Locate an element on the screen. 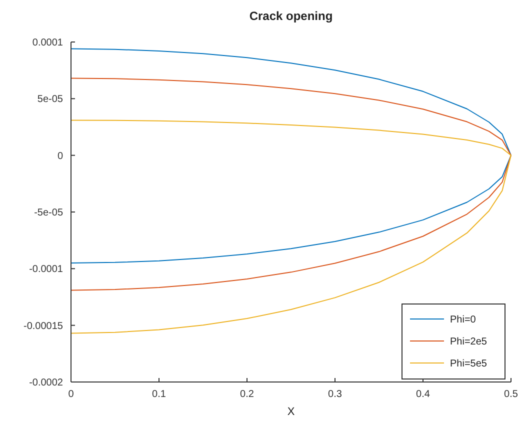  y-tick-label: -0.00015 is located at coordinates (44, 326).